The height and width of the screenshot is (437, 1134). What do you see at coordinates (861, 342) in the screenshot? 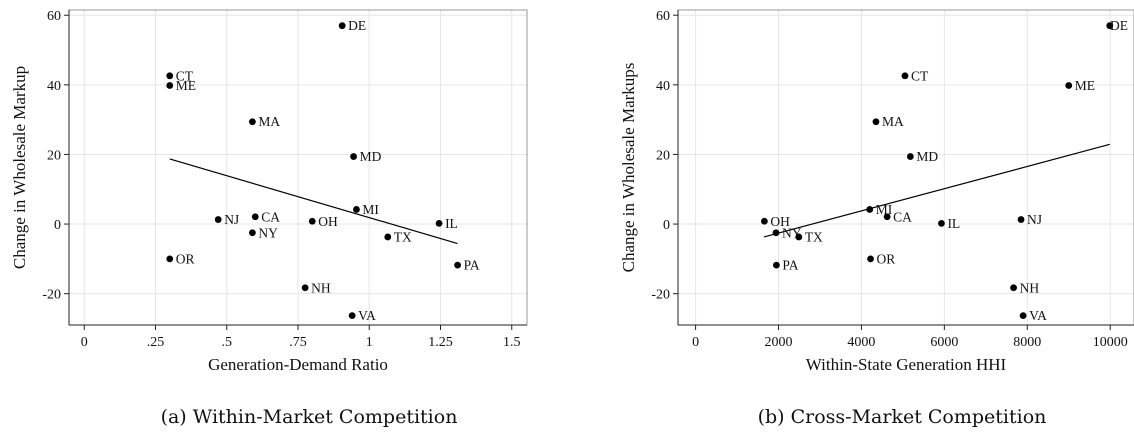
I see `x-tick-label: 4000` at bounding box center [861, 342].